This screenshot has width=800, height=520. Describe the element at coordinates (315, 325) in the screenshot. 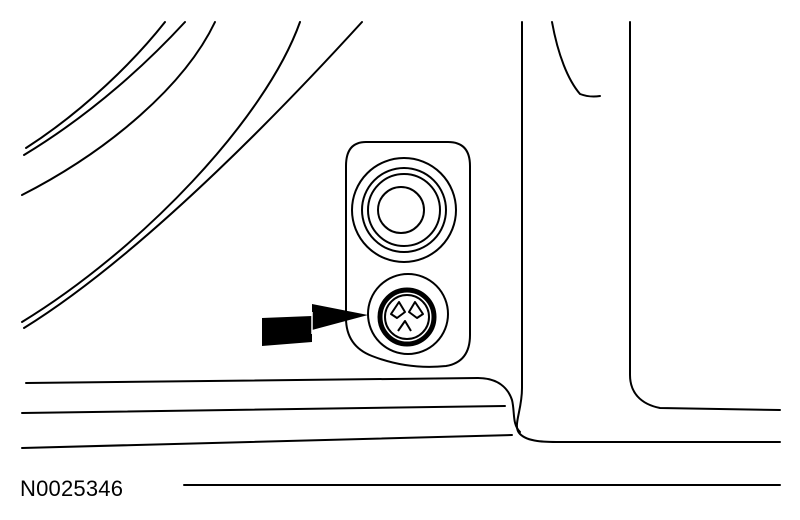

I see `arrow-right-icon` at that location.